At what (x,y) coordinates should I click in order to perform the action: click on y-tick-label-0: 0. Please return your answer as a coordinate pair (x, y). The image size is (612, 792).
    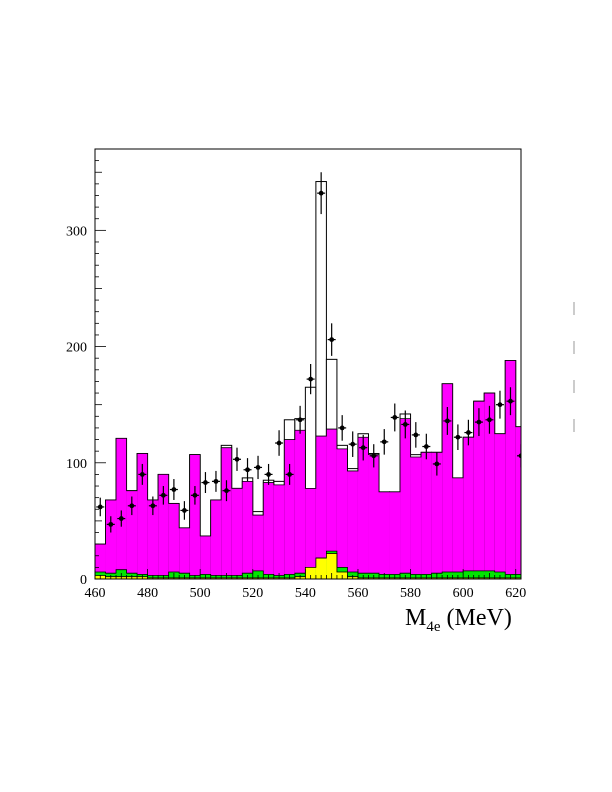
    Looking at the image, I should click on (83, 580).